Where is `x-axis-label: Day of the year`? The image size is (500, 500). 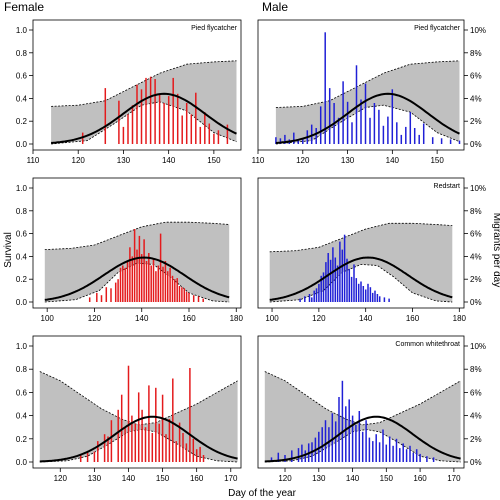 x-axis-label: Day of the year is located at coordinates (262, 493).